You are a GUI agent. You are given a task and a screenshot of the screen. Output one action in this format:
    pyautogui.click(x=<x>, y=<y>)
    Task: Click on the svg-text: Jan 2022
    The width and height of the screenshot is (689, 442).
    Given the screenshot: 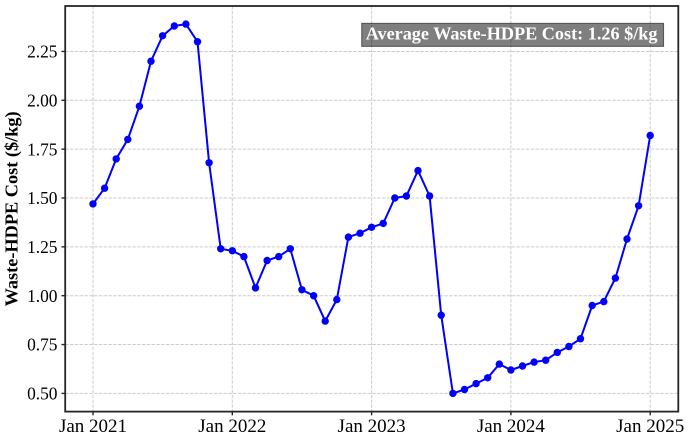 What is the action you would take?
    pyautogui.click(x=232, y=426)
    